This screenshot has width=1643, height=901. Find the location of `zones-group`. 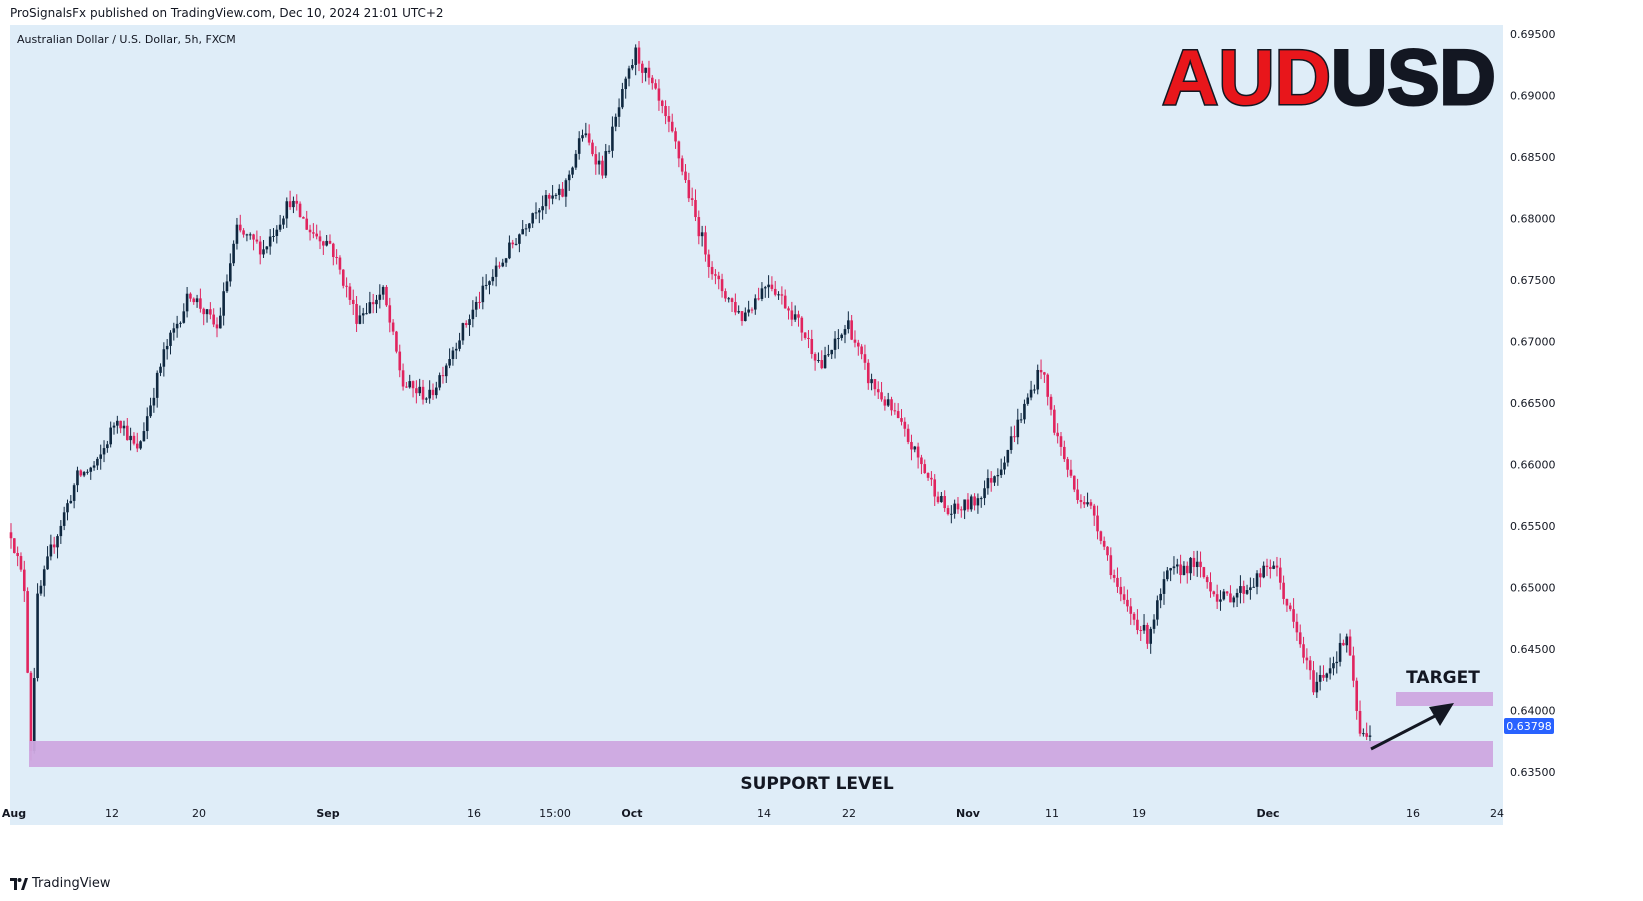

zones-group is located at coordinates (761, 729).